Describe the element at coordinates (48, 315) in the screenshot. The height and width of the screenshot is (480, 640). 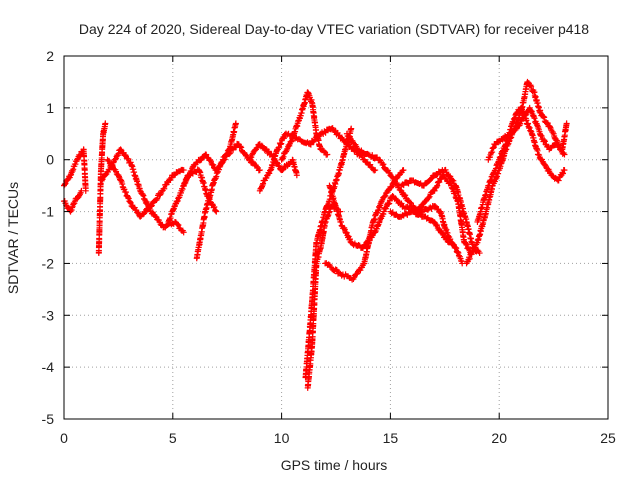
I see `y-tick-label: -3` at that location.